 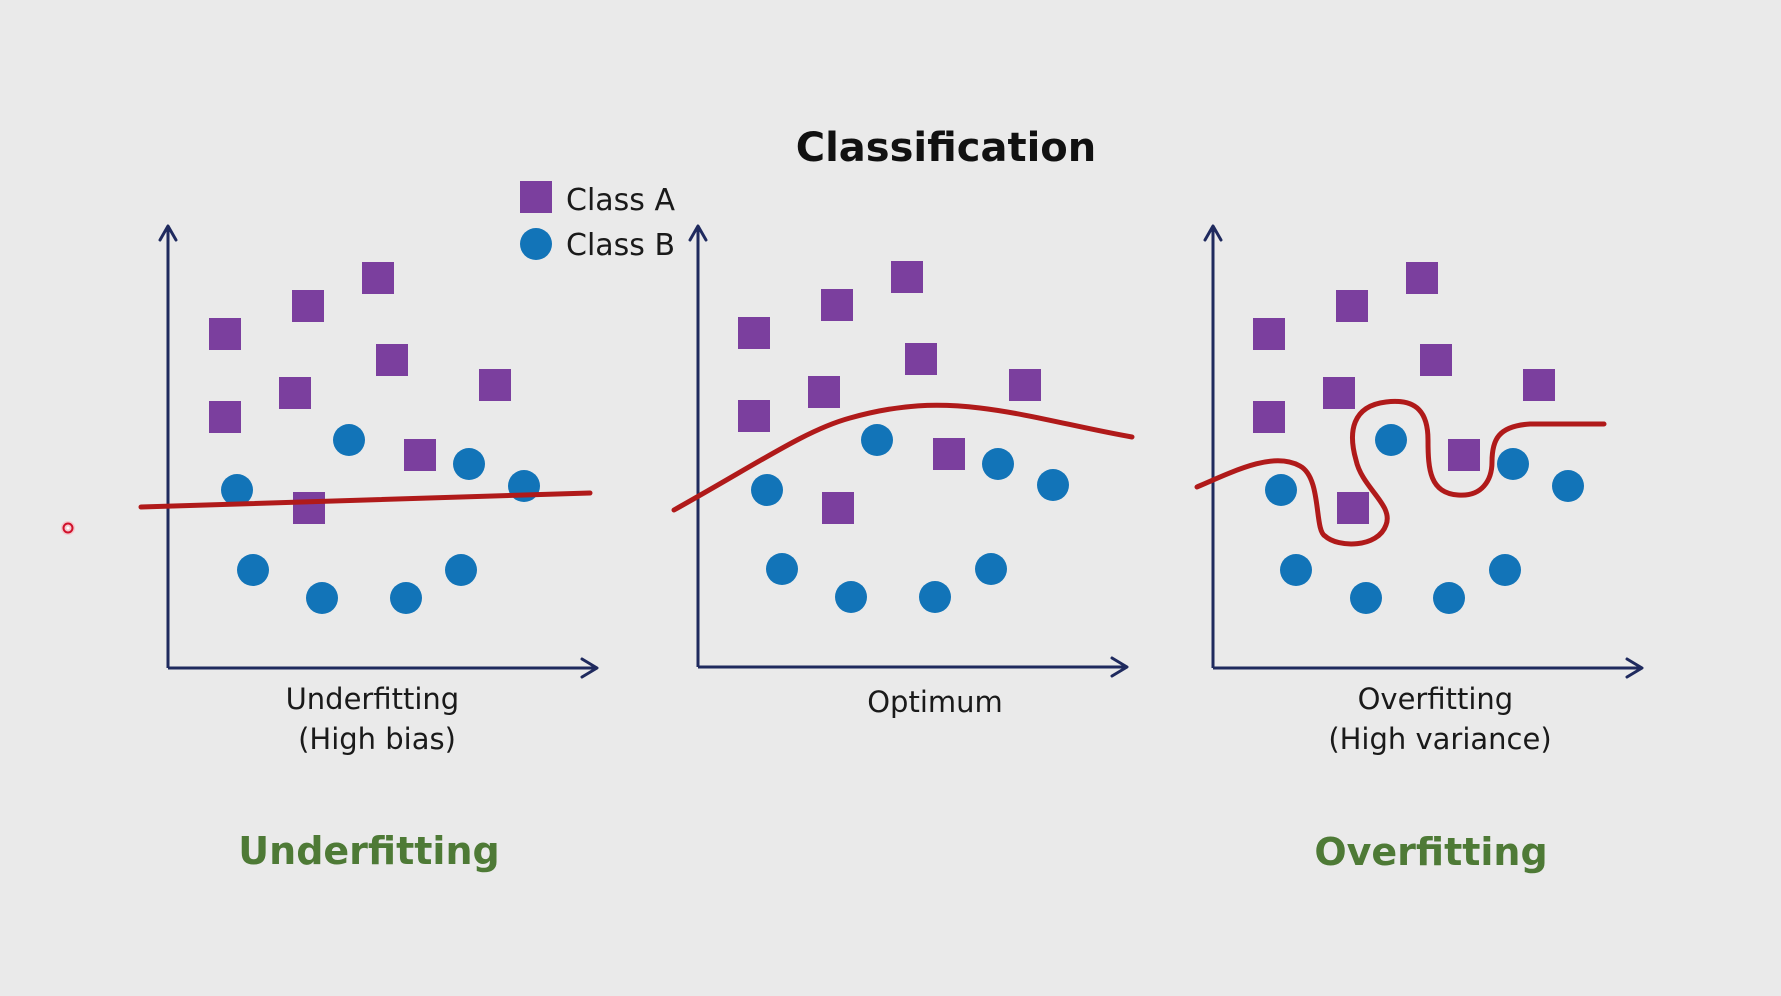 I want to click on panel-optimum-class-b-points, so click(x=910, y=518).